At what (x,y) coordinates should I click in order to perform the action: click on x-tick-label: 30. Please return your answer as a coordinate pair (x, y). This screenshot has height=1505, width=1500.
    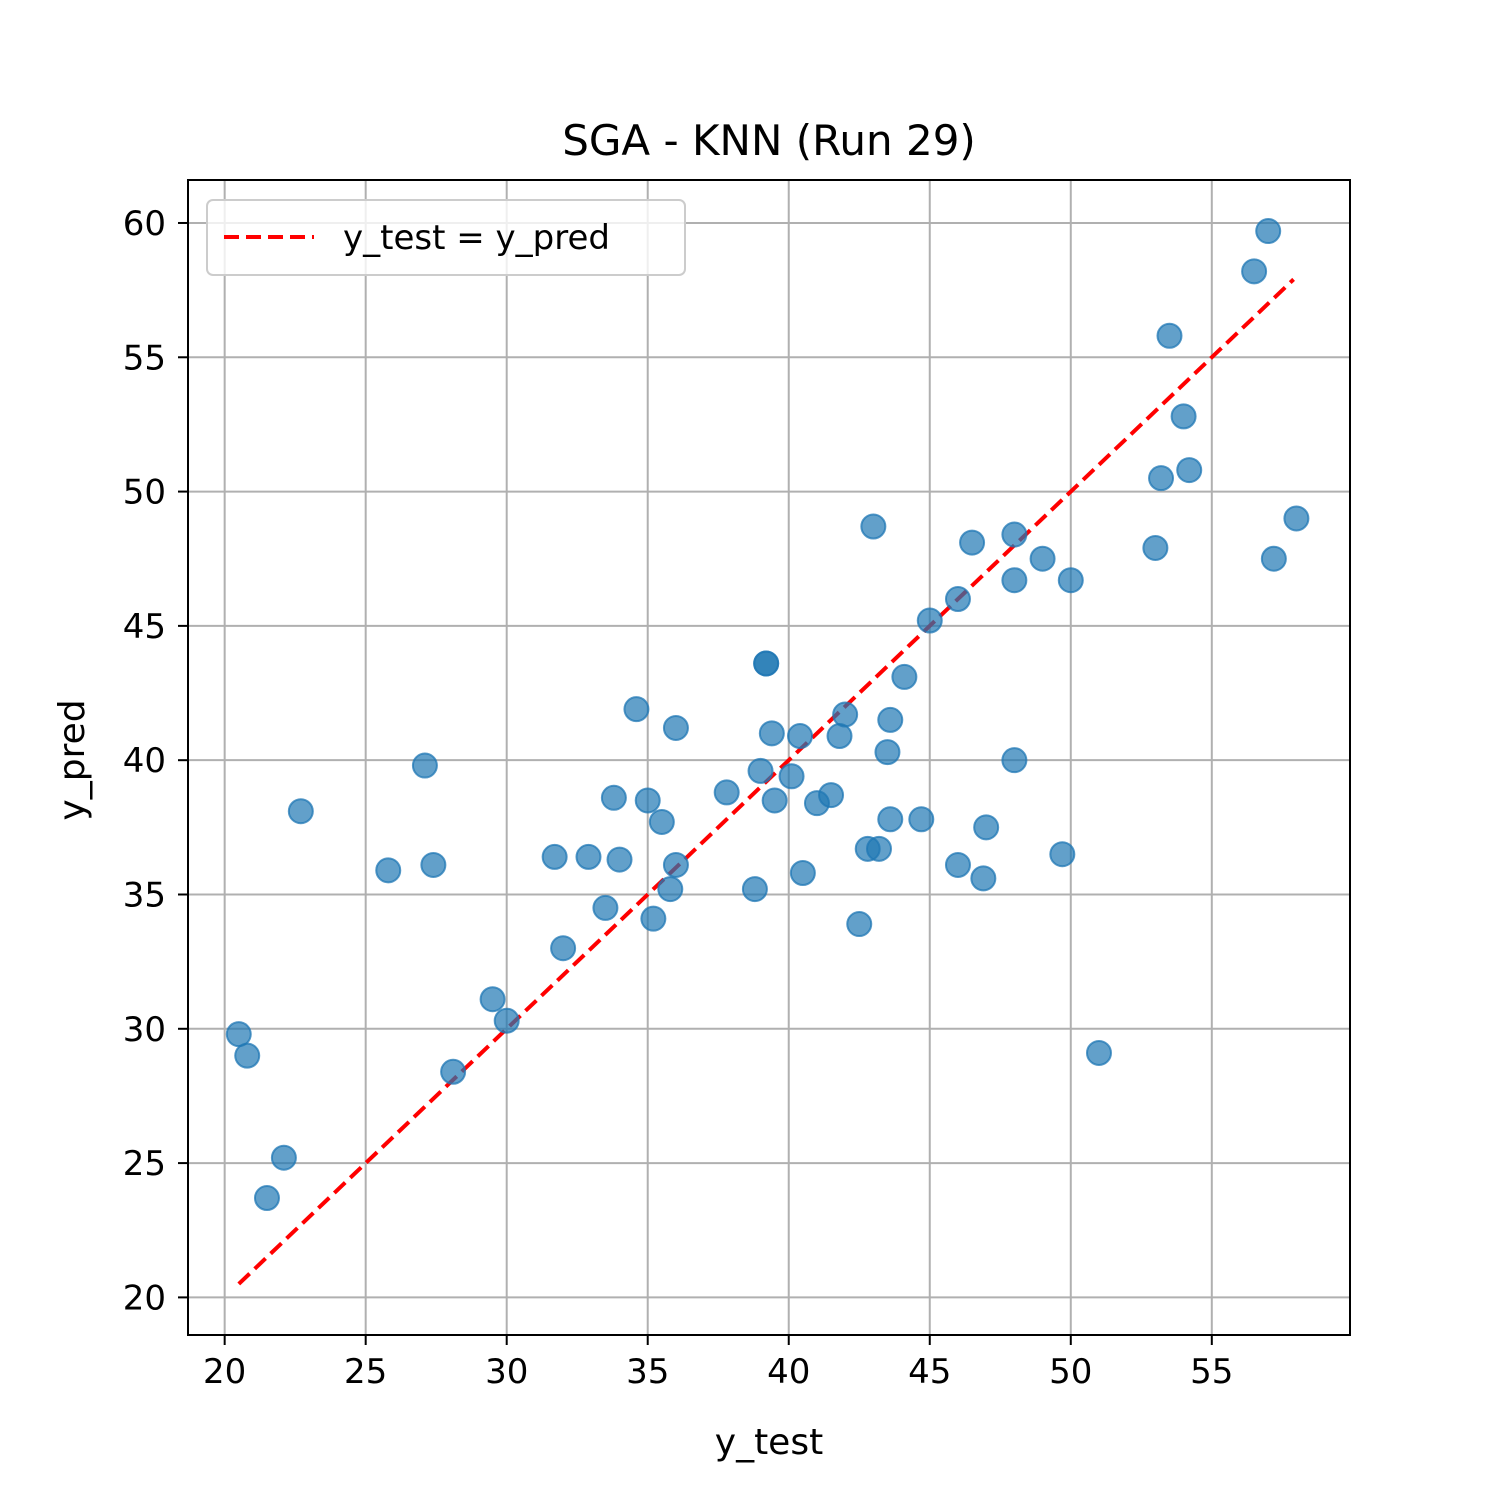
    Looking at the image, I should click on (506, 1372).